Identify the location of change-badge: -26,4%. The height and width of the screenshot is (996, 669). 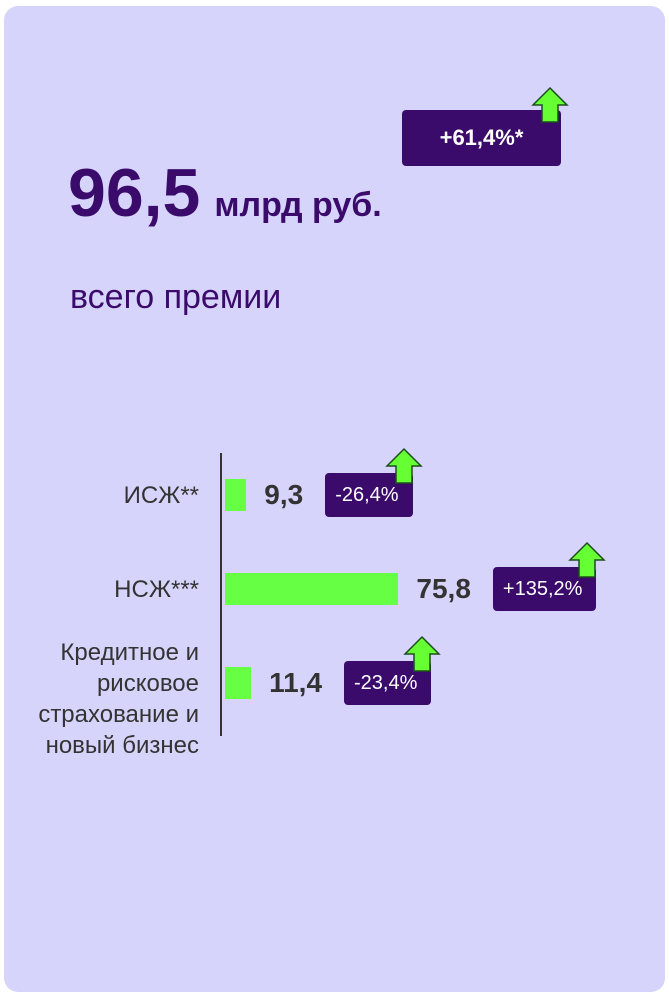
(374, 482).